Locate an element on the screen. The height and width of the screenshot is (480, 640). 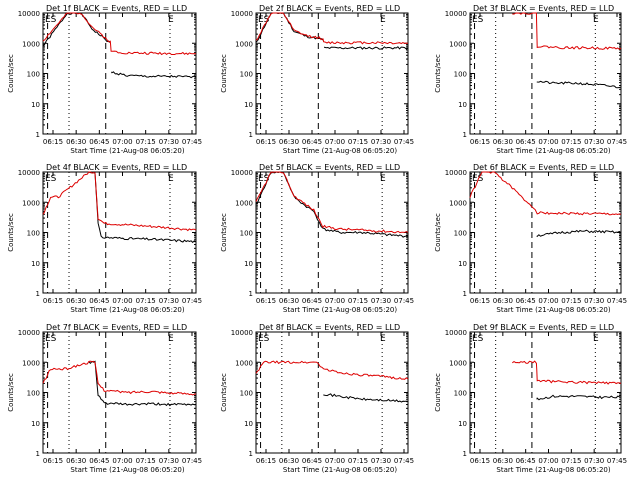
plot-title: Det 7f BLACK = Events, RED = LLD is located at coordinates (116, 327).